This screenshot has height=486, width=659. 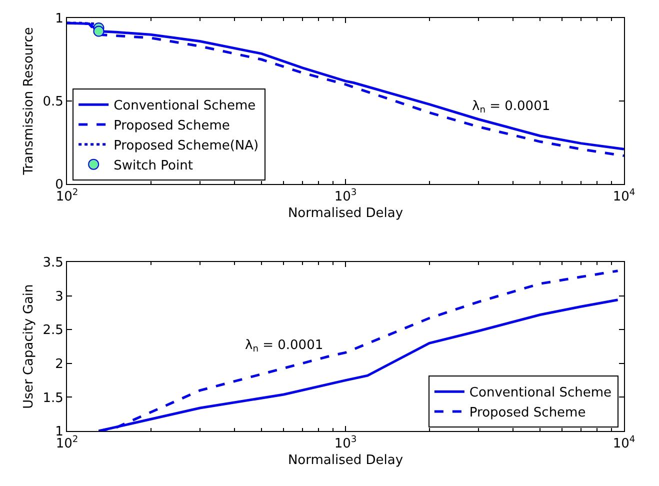 What do you see at coordinates (29, 346) in the screenshot?
I see `y-axis-title: User Capacity Gain` at bounding box center [29, 346].